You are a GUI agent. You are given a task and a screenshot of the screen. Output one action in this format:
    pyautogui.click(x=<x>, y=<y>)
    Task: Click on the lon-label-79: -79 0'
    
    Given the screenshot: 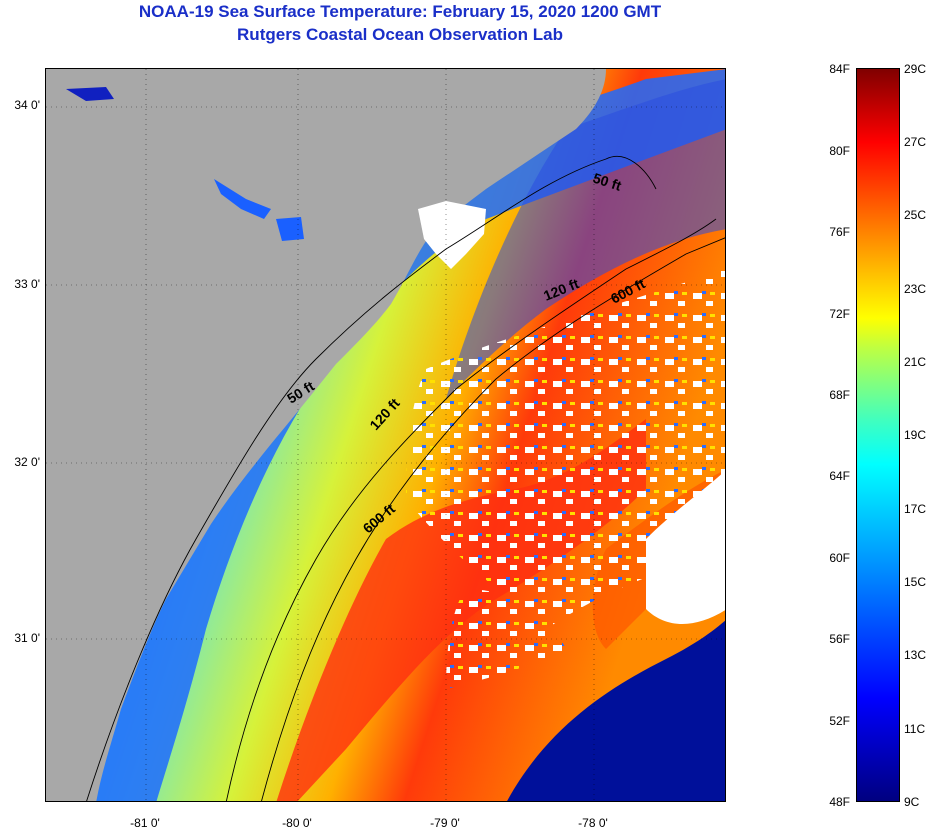 What is the action you would take?
    pyautogui.click(x=445, y=823)
    